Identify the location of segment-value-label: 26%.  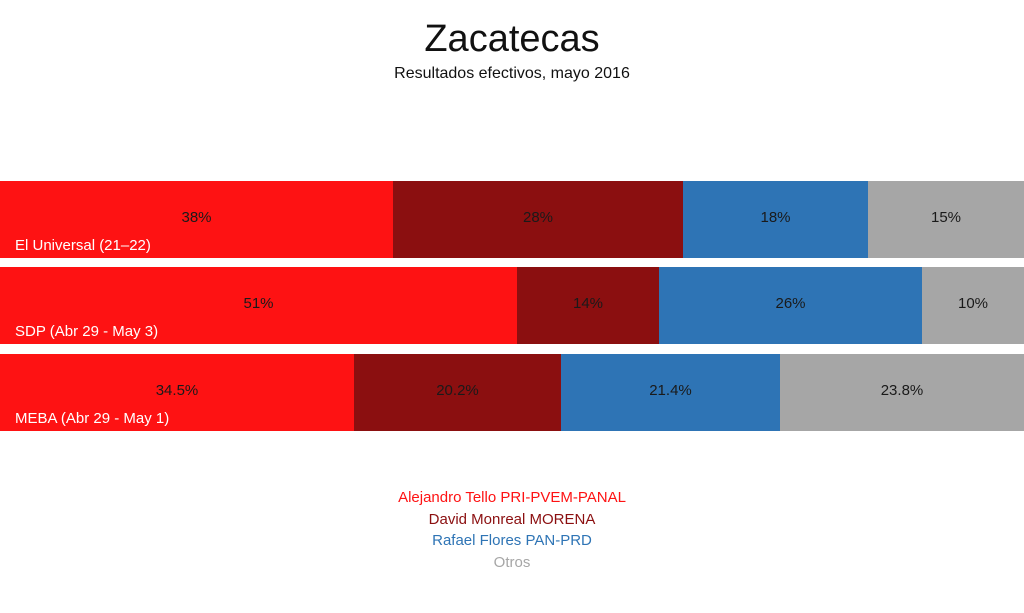
(790, 303).